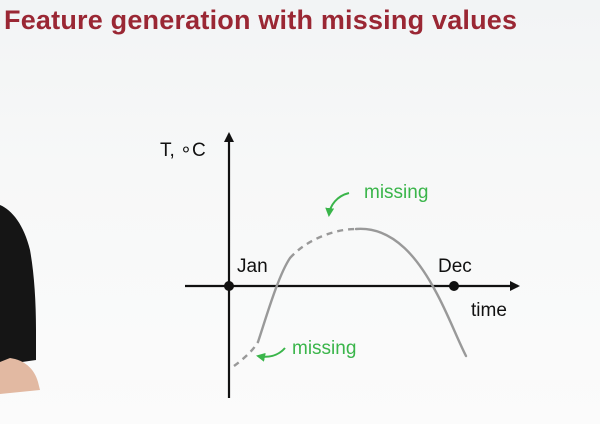  Describe the element at coordinates (455, 266) in the screenshot. I see `dec-label: Dec` at that location.